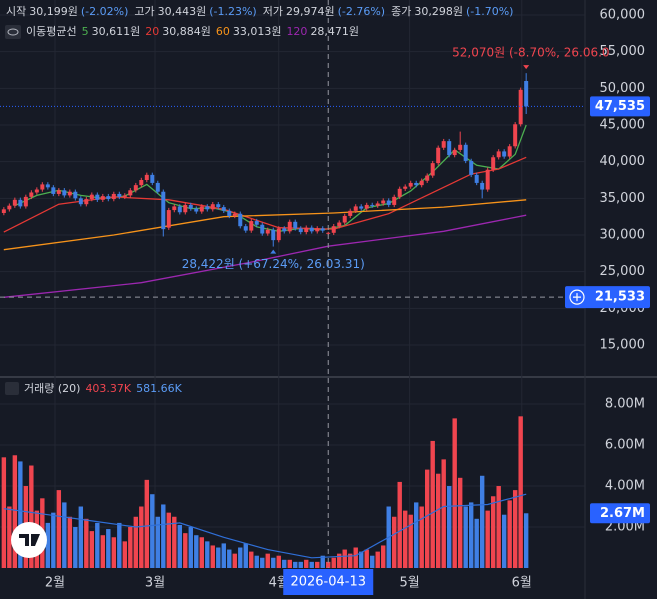  What do you see at coordinates (12, 388) in the screenshot?
I see `volume-toggle` at bounding box center [12, 388].